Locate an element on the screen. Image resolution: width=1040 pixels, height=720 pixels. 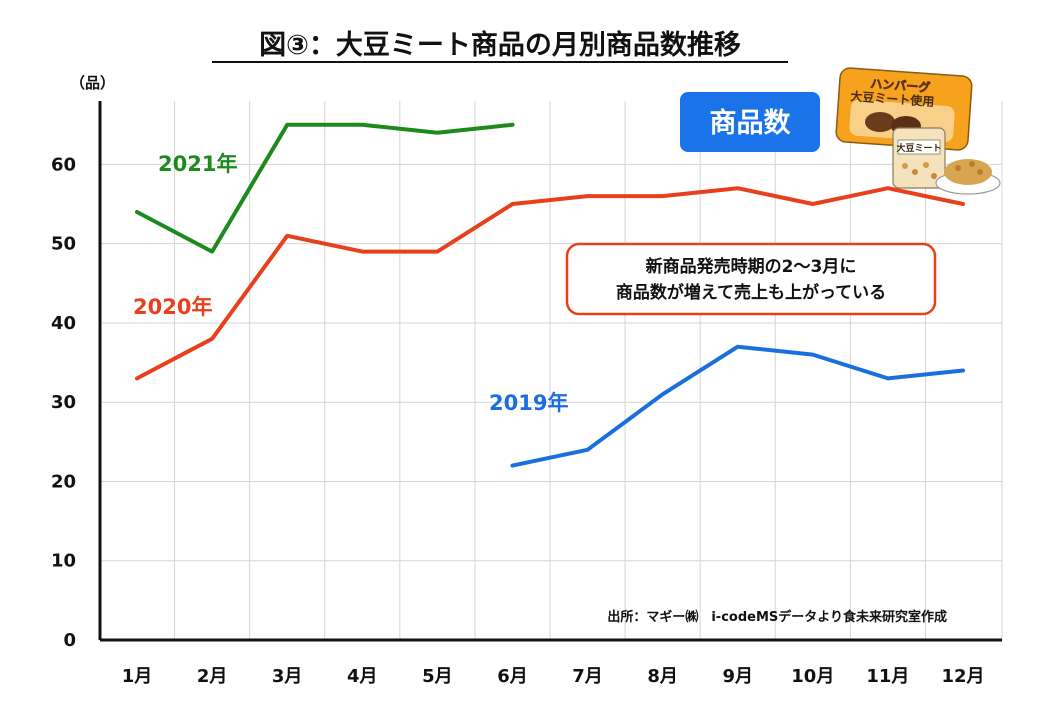
callout-box is located at coordinates (751, 279).